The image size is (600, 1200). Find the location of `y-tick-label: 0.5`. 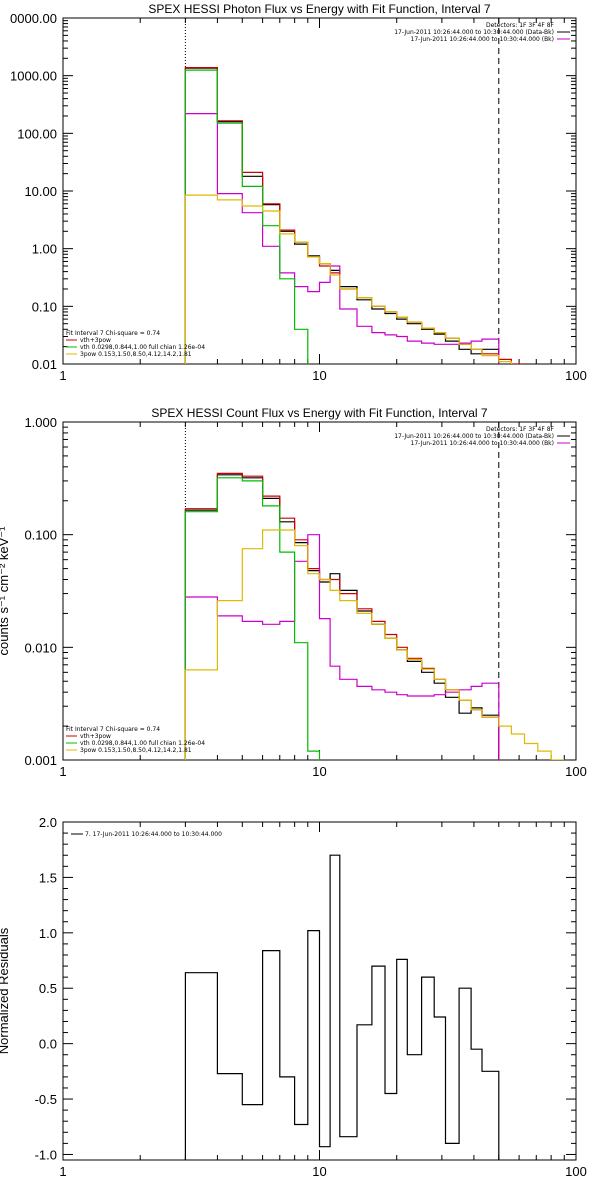

y-tick-label: 0.5 is located at coordinates (48, 988).